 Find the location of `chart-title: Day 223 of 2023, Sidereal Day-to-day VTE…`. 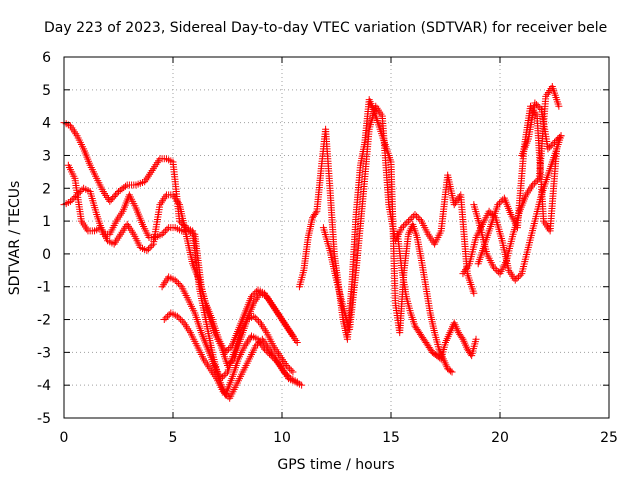

chart-title: Day 223 of 2023, Sidereal Day-to-day VTE… is located at coordinates (325, 28).